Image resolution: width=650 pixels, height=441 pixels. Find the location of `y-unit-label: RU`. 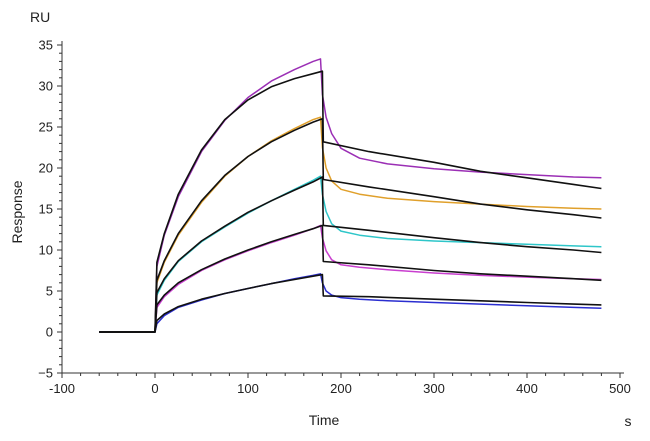

y-unit-label: RU is located at coordinates (40, 17).